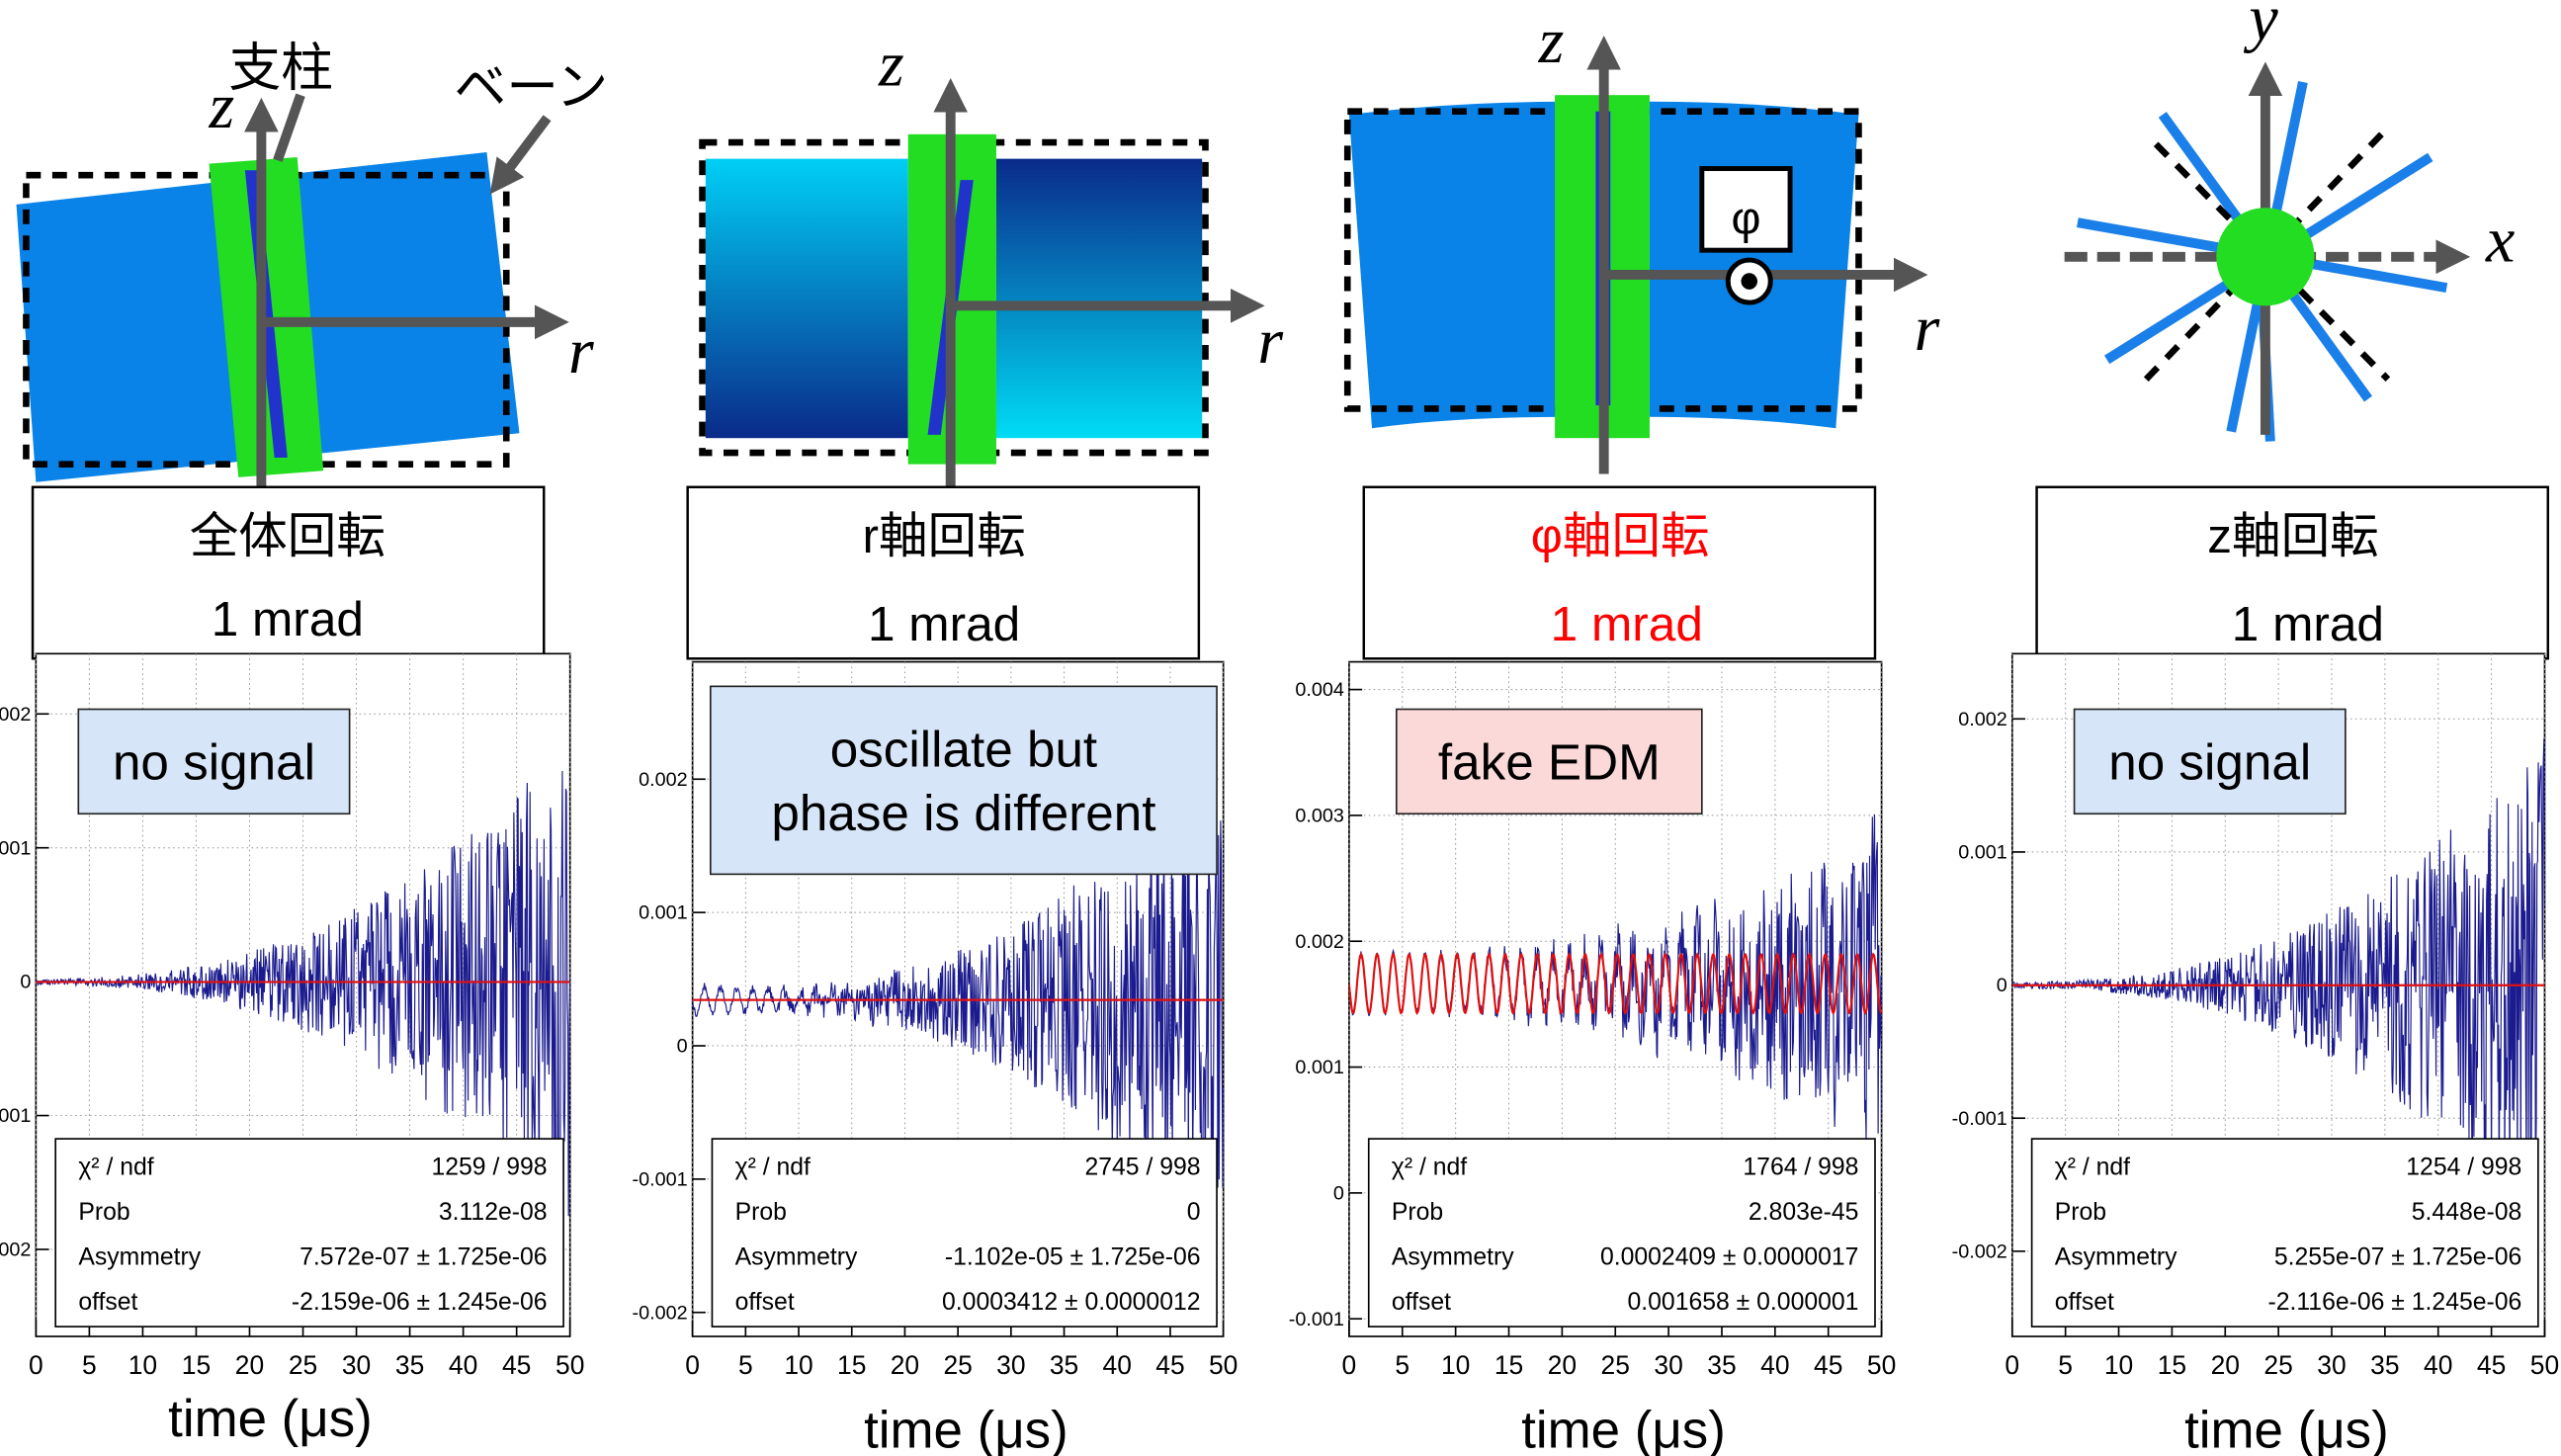 This screenshot has width=2561, height=1456. What do you see at coordinates (943, 535) in the screenshot?
I see `box-title: r軸回転` at bounding box center [943, 535].